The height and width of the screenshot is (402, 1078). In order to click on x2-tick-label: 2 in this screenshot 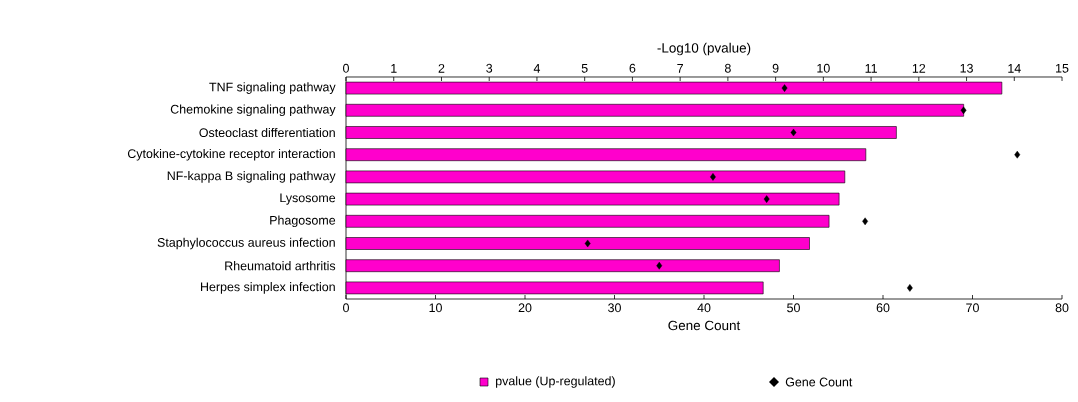, I will do `click(441, 68)`.